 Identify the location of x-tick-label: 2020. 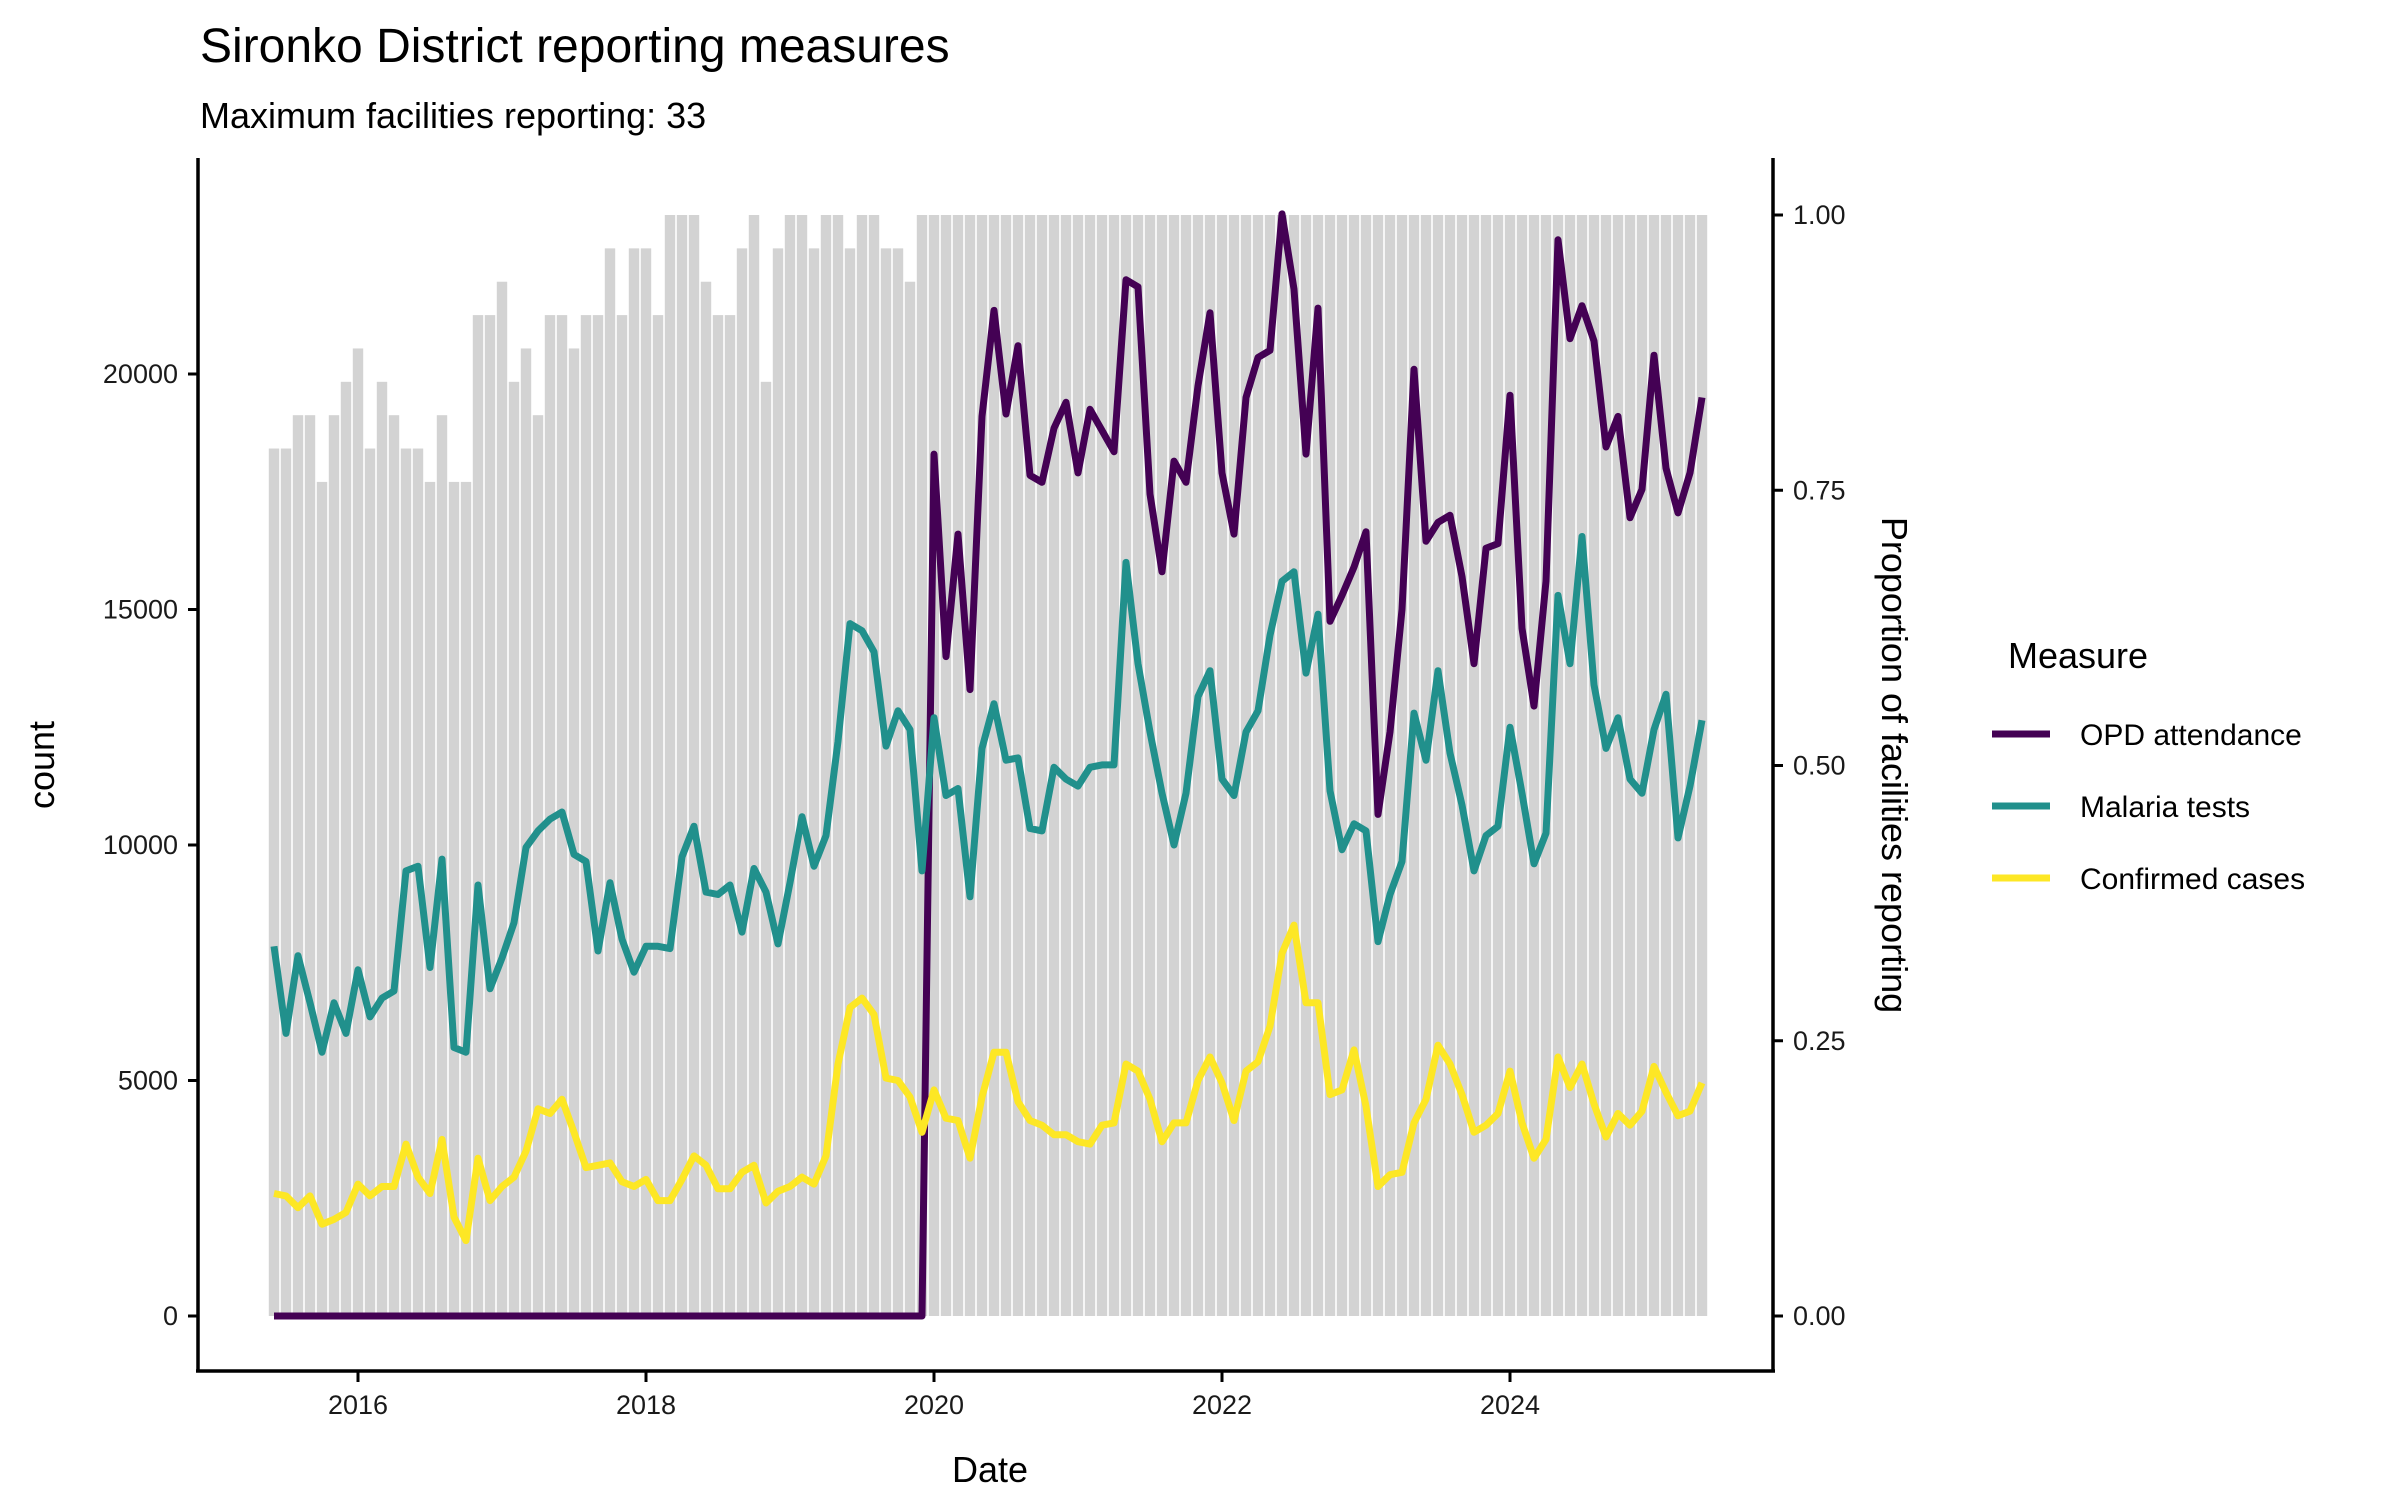
(934, 1405).